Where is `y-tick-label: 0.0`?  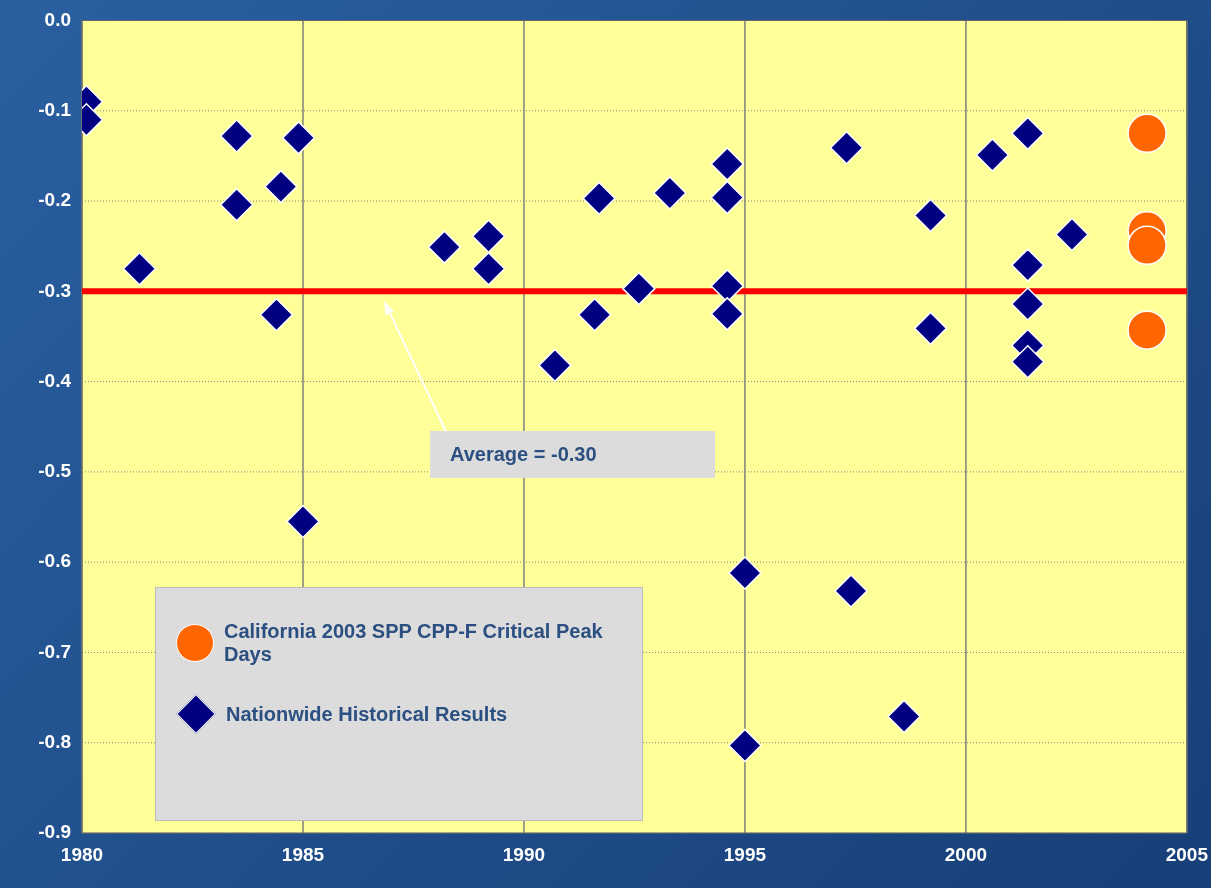
y-tick-label: 0.0 is located at coordinates (57, 19).